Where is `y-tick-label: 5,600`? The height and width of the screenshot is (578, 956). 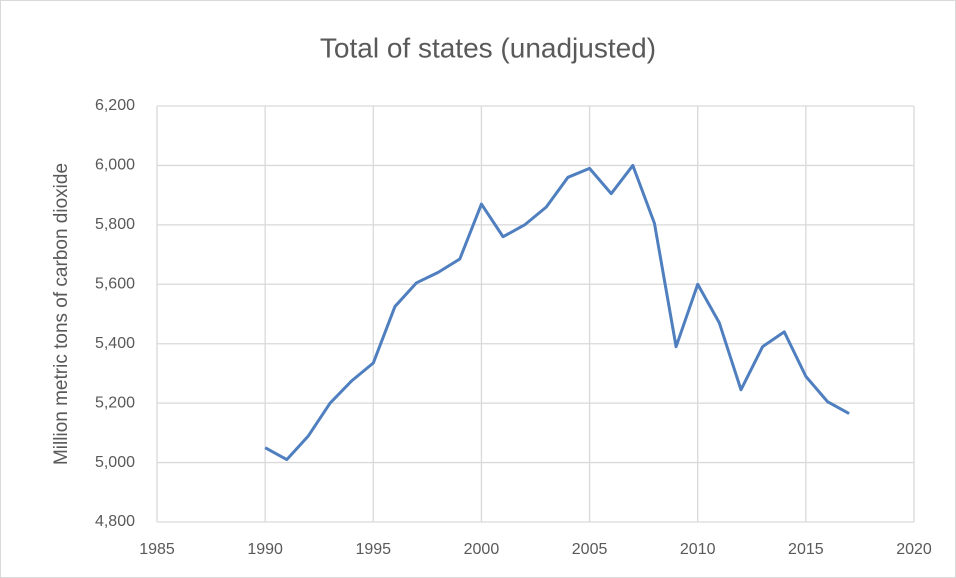
y-tick-label: 5,600 is located at coordinates (115, 284).